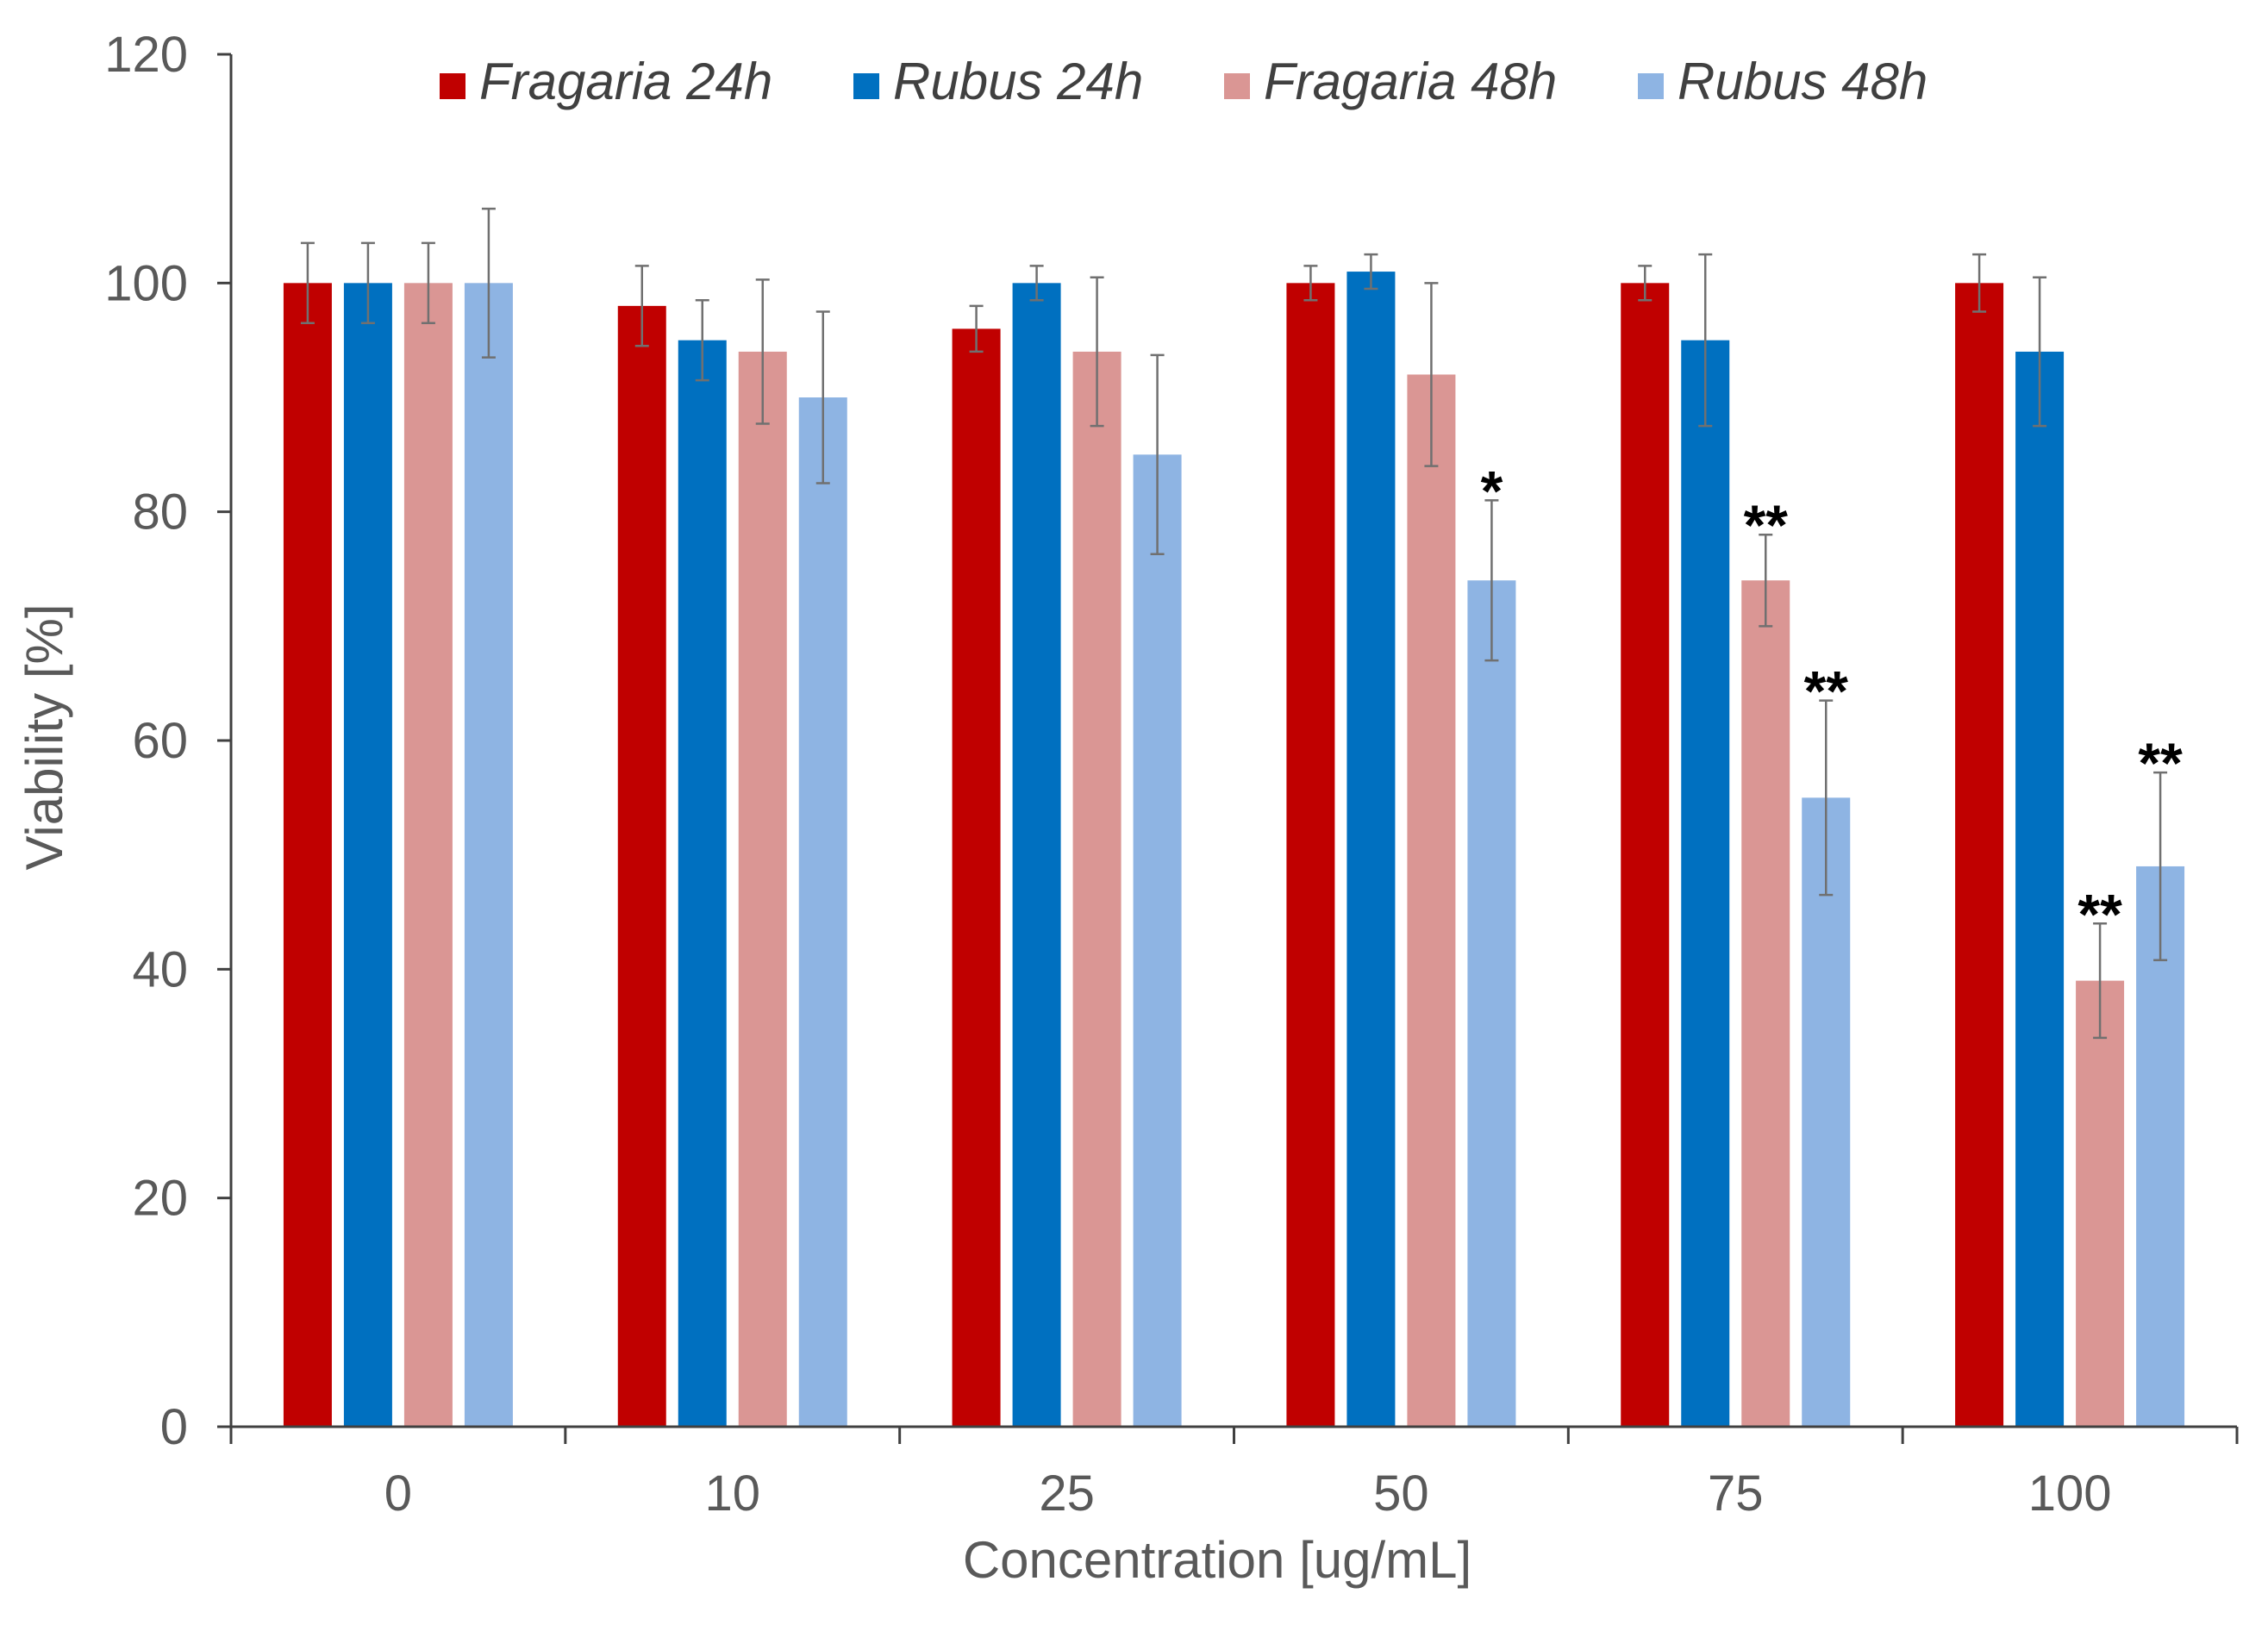 The height and width of the screenshot is (1625, 2268). Describe the element at coordinates (160, 1199) in the screenshot. I see `y-tick-label: 20` at that location.